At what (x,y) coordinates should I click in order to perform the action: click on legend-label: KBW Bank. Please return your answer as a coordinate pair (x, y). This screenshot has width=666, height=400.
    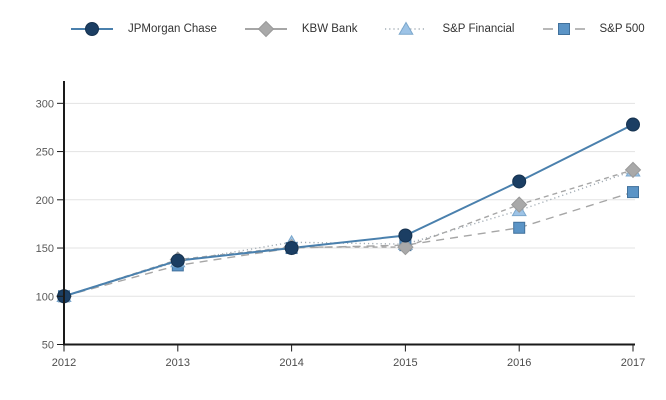
    Looking at the image, I should click on (329, 29).